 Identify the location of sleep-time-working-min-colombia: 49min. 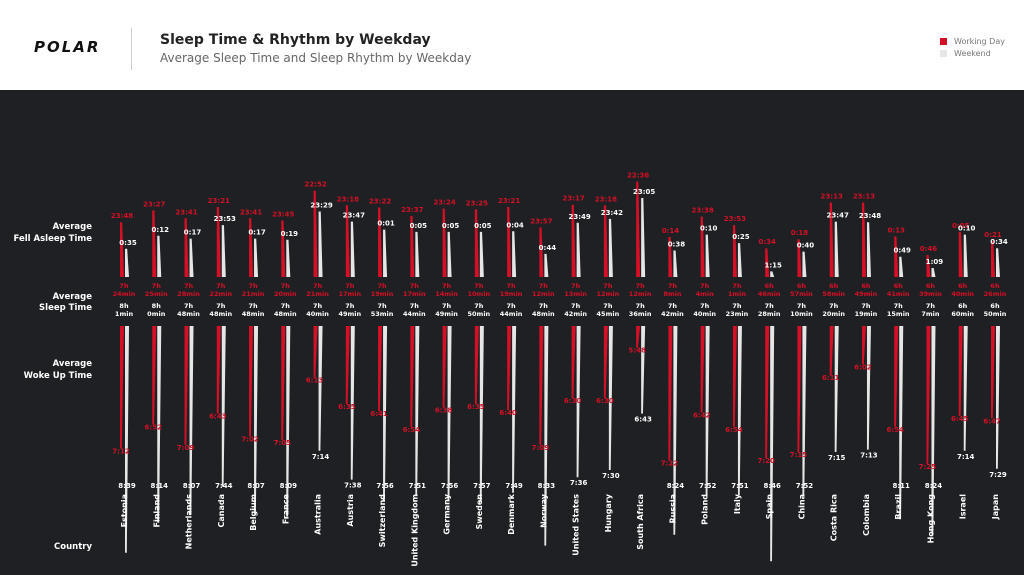
(866, 294).